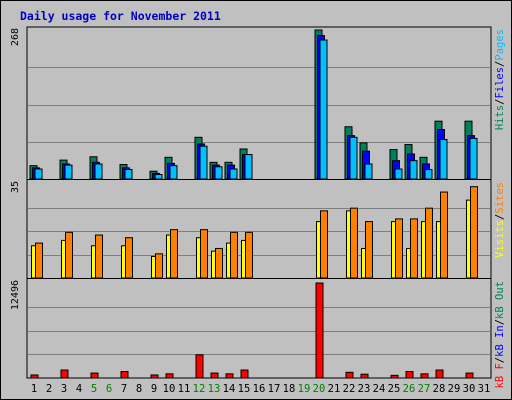 The image size is (512, 400). What do you see at coordinates (244, 389) in the screenshot?
I see `x-tick-label: 15` at bounding box center [244, 389].